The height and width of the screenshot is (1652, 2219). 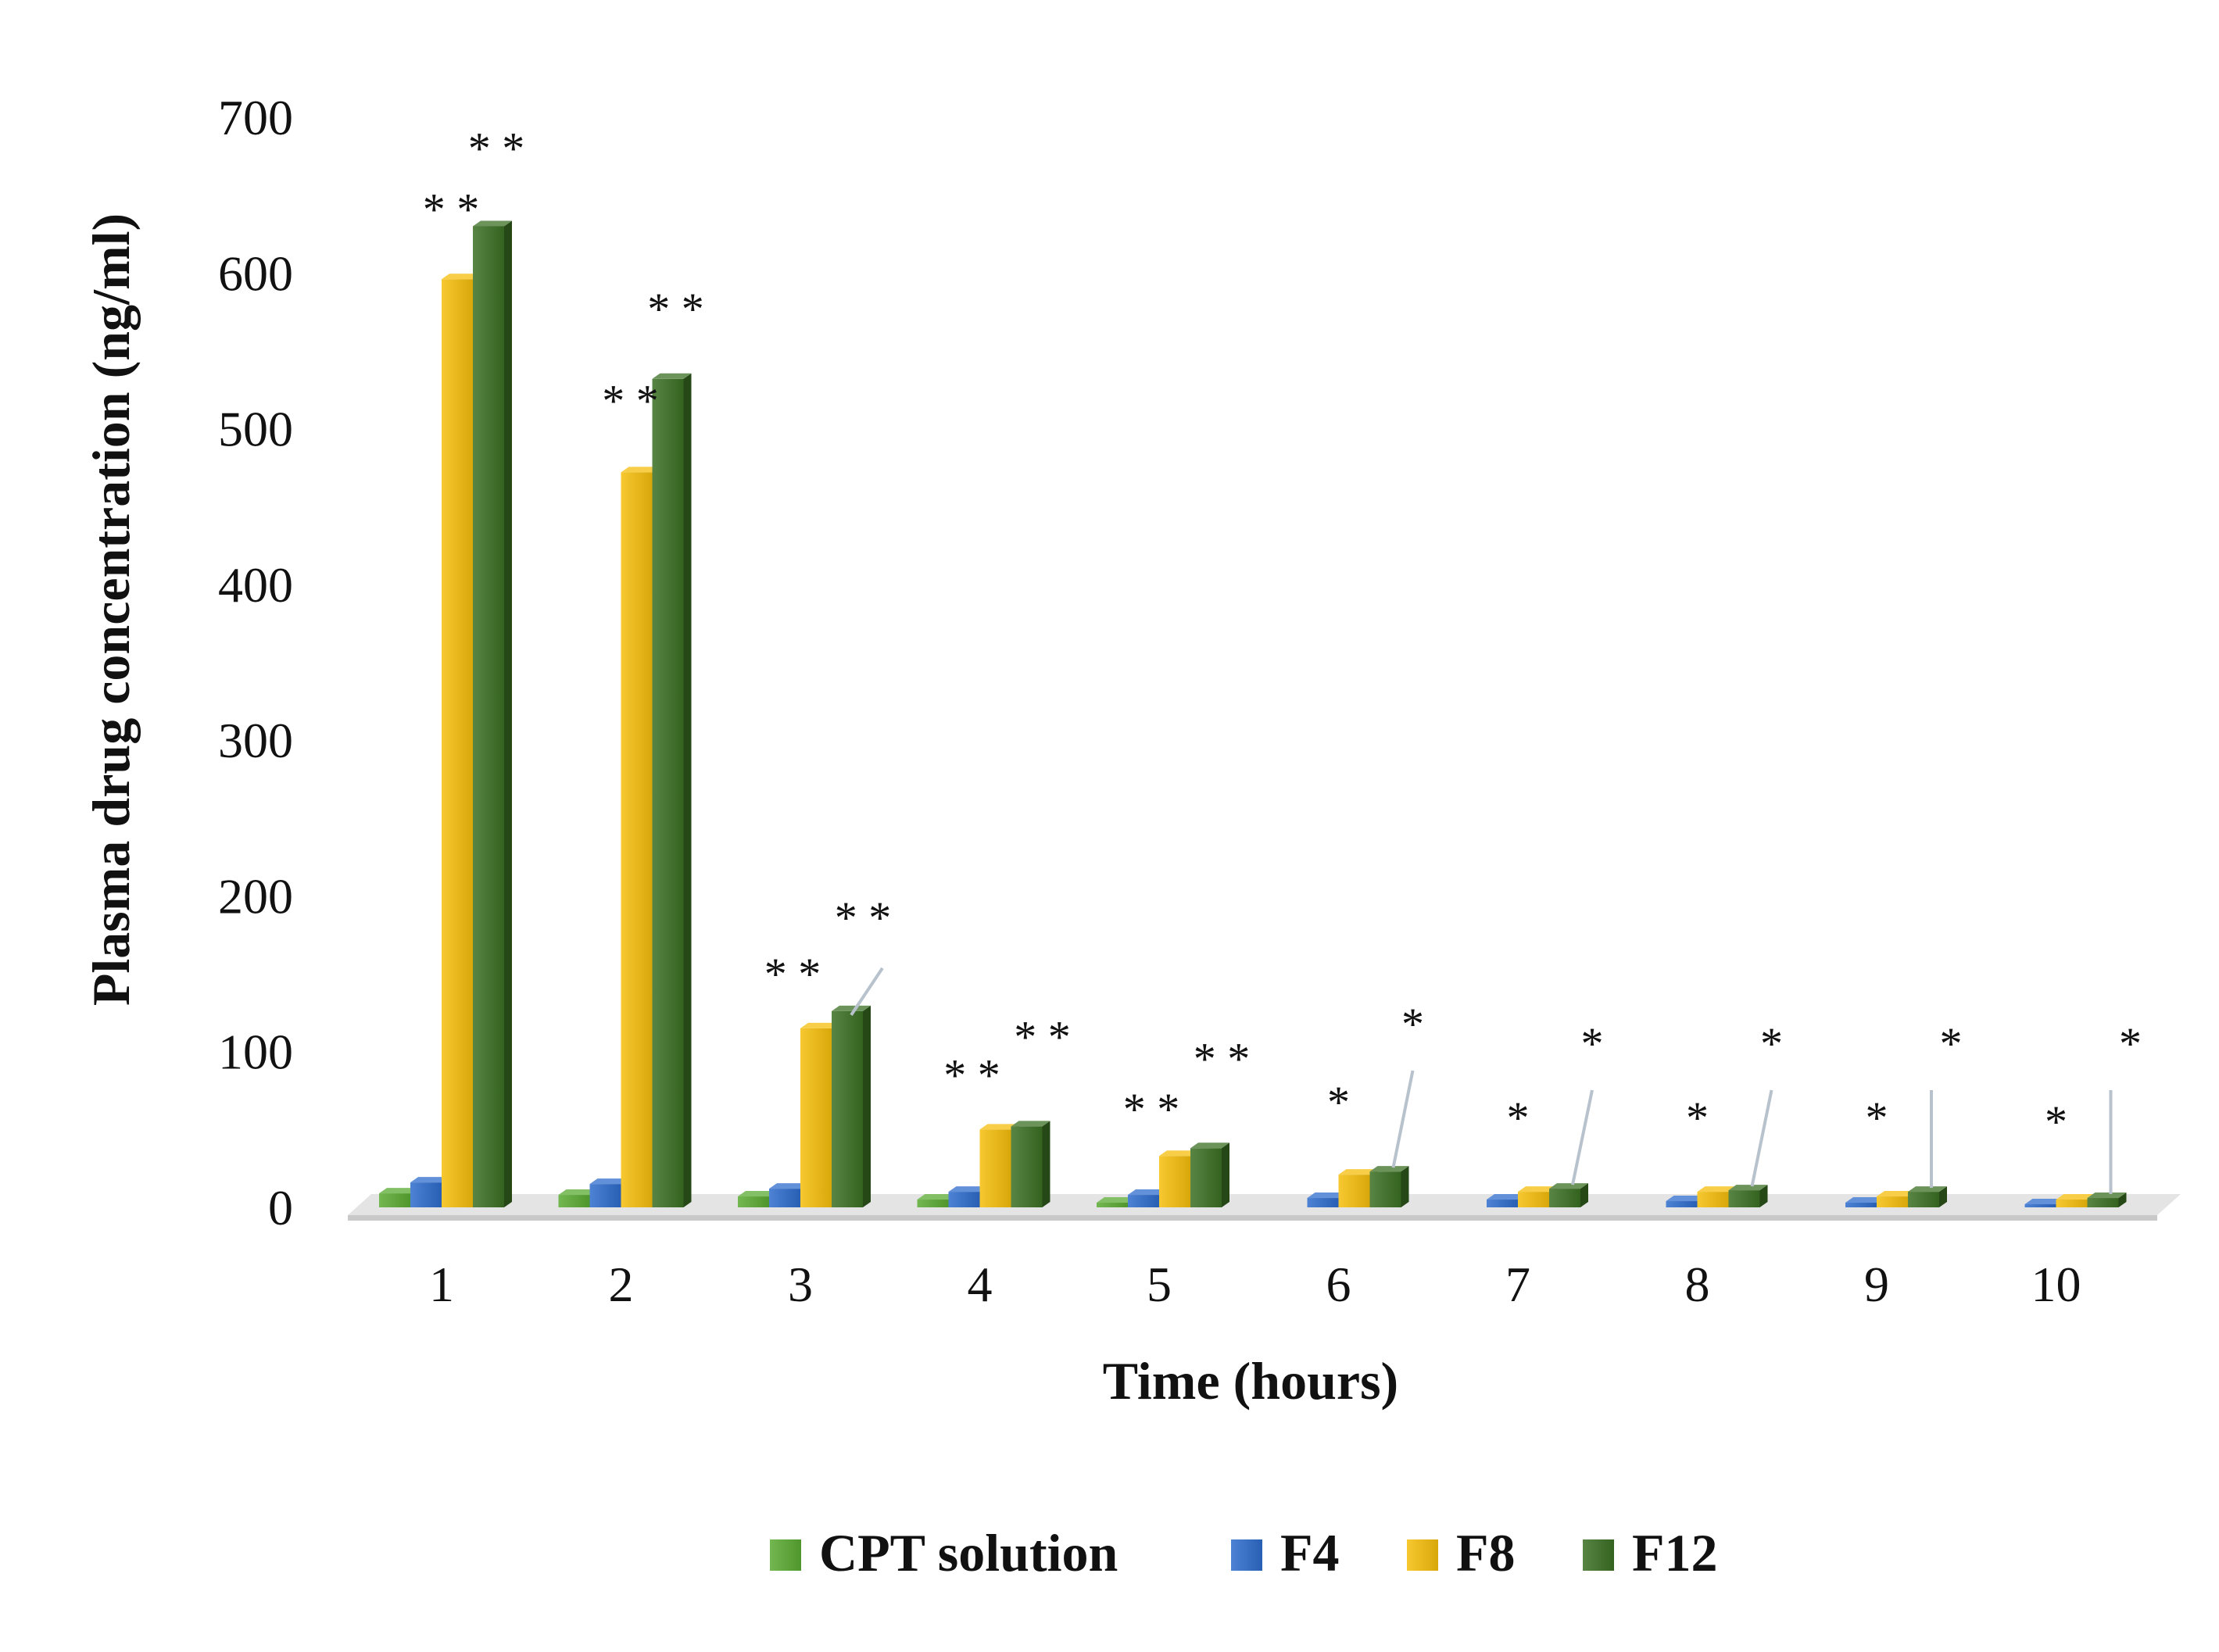 I want to click on x-tick-label: 3, so click(x=800, y=1284).